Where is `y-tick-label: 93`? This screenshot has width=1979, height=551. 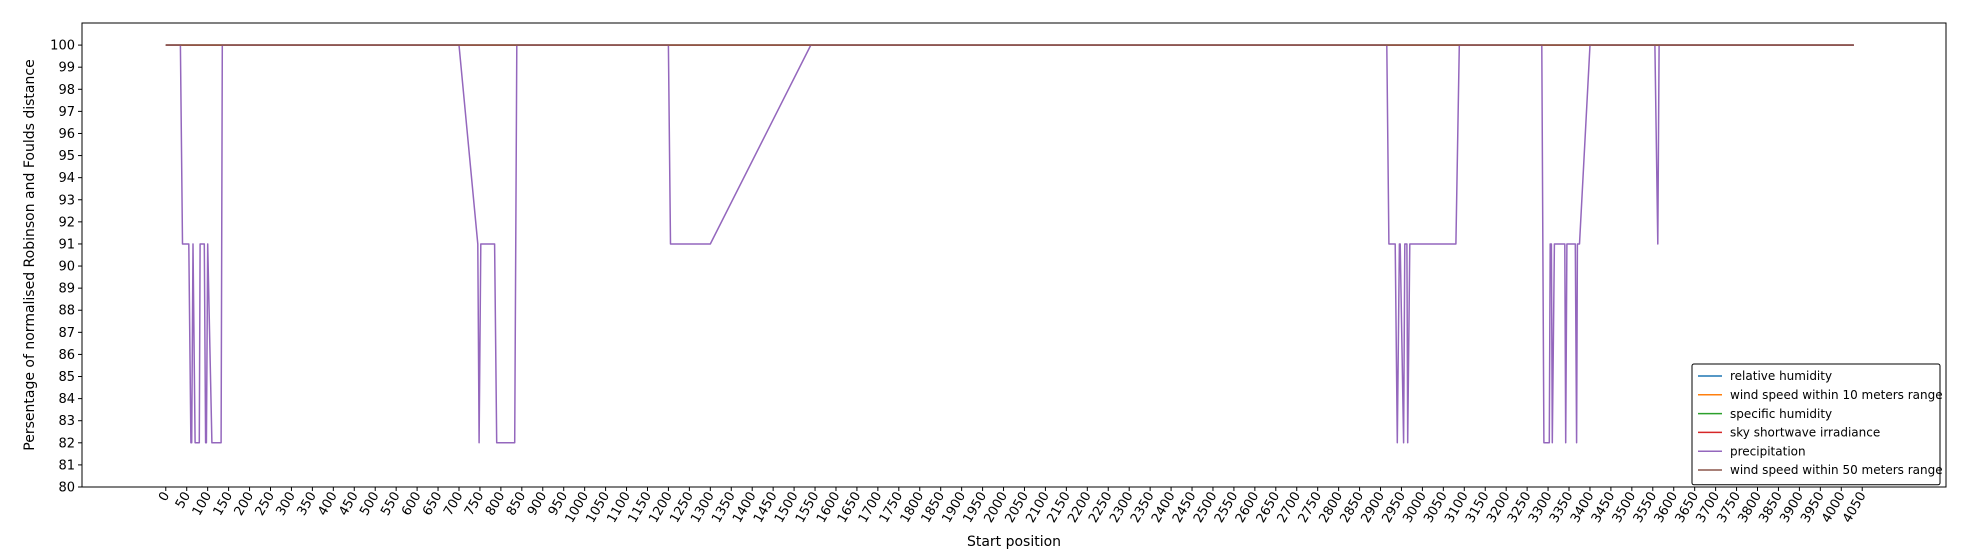
y-tick-label: 93 is located at coordinates (66, 200).